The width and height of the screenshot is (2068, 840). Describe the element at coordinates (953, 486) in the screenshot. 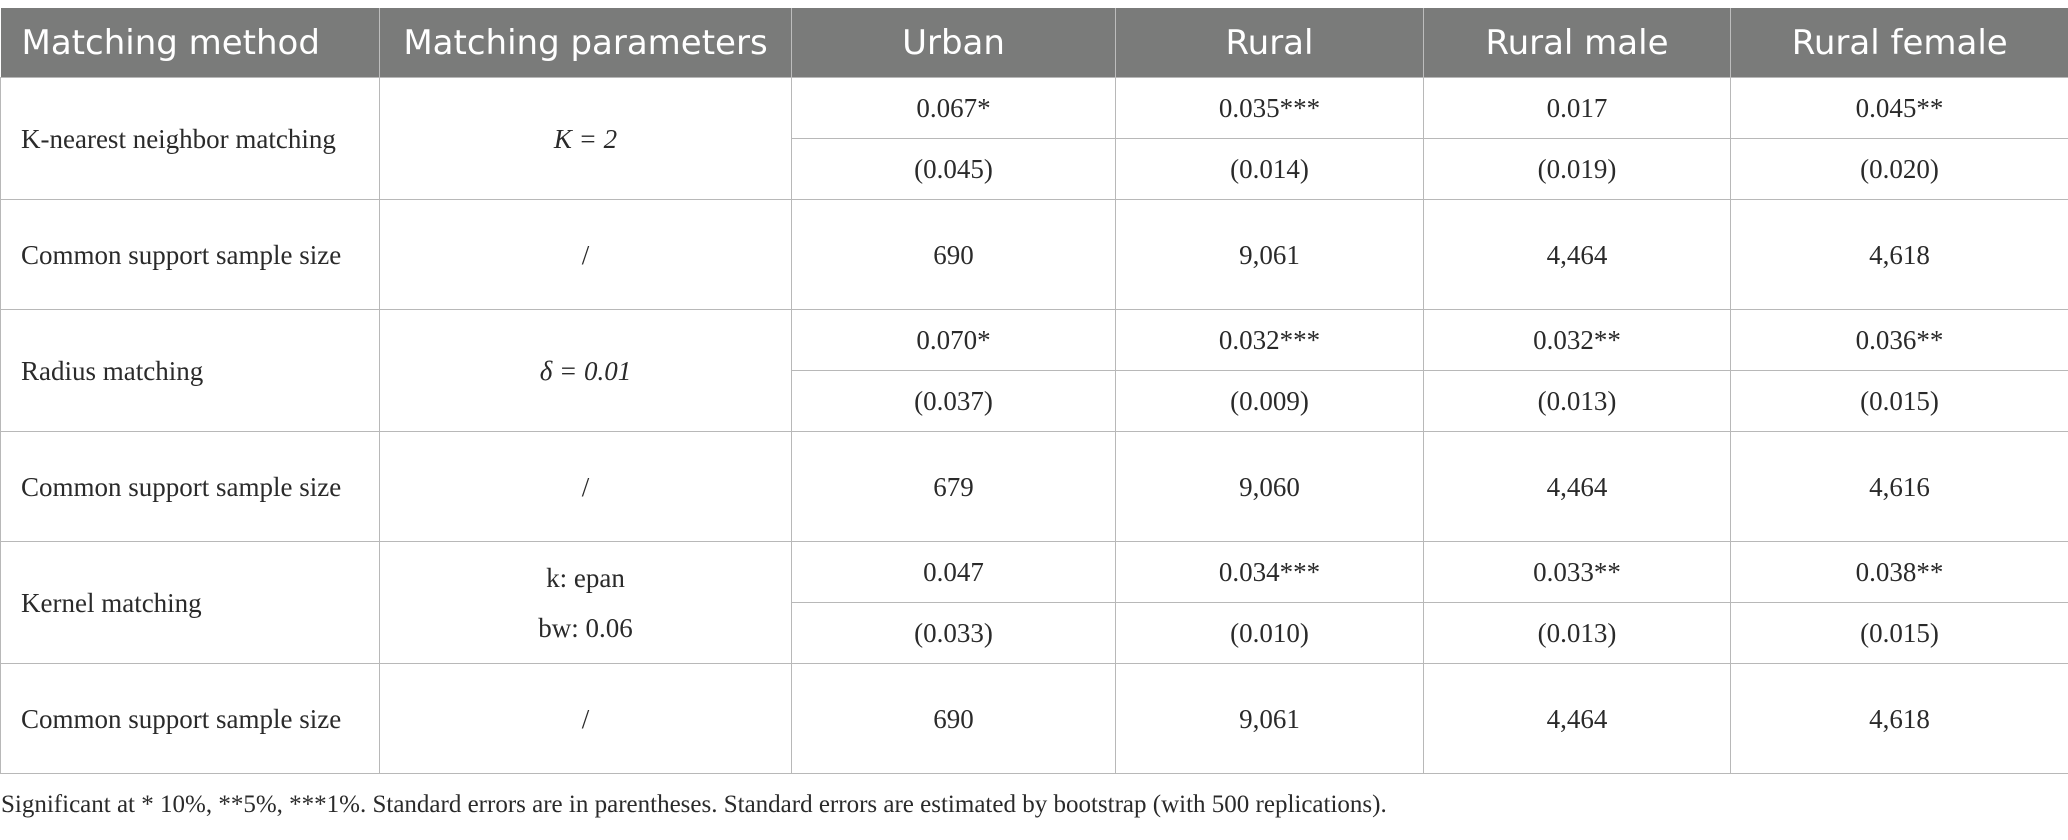

I see `support-cell: 679` at that location.